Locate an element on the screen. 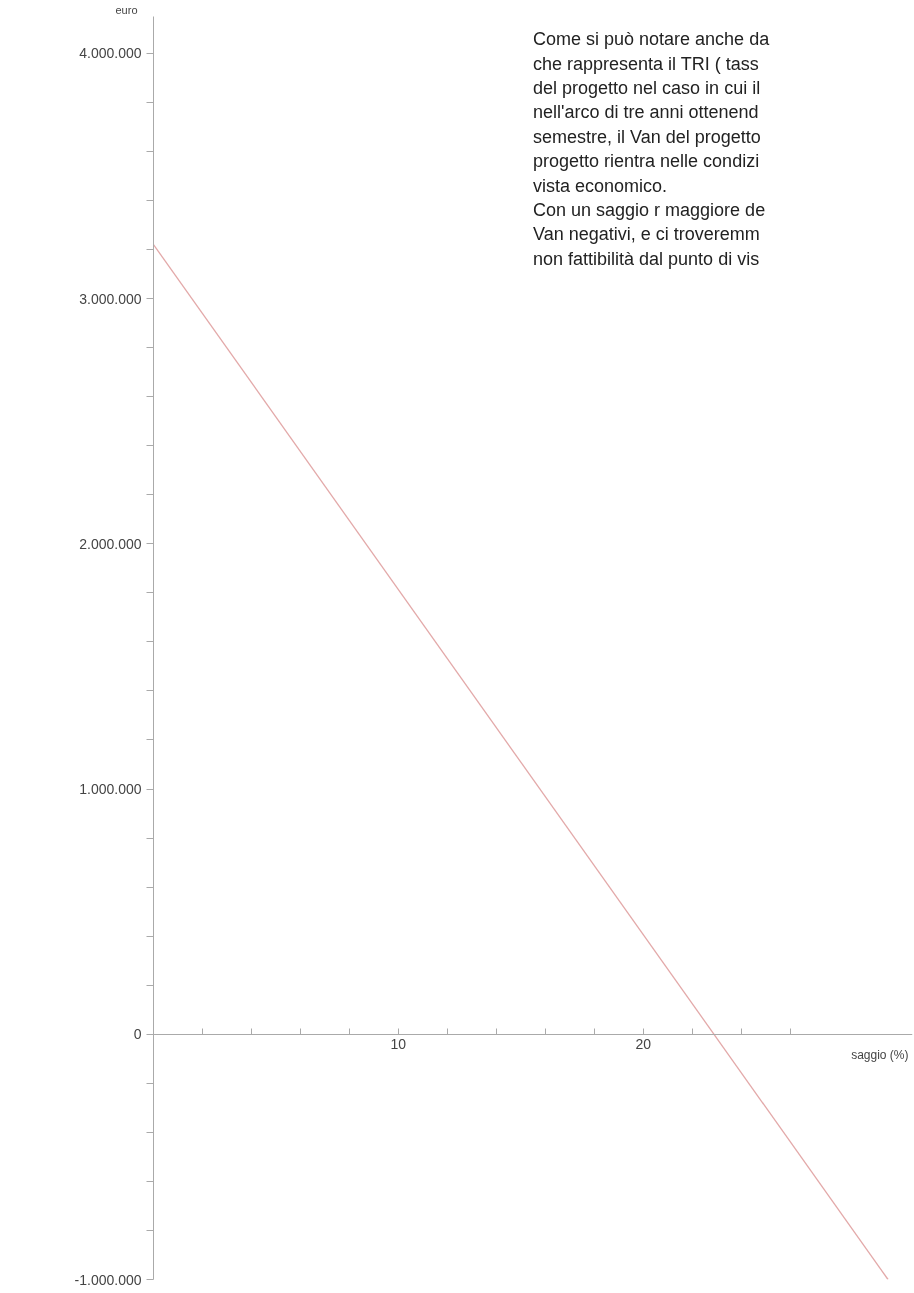 The height and width of the screenshot is (1293, 914). y-tick-label: 2.000.000 is located at coordinates (110, 543).